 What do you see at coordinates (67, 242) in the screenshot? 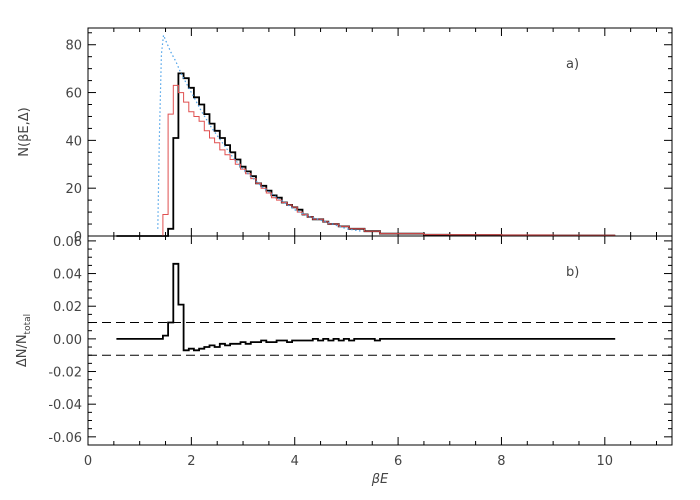
I see `y-tick-label-b: 0.06` at bounding box center [67, 242].